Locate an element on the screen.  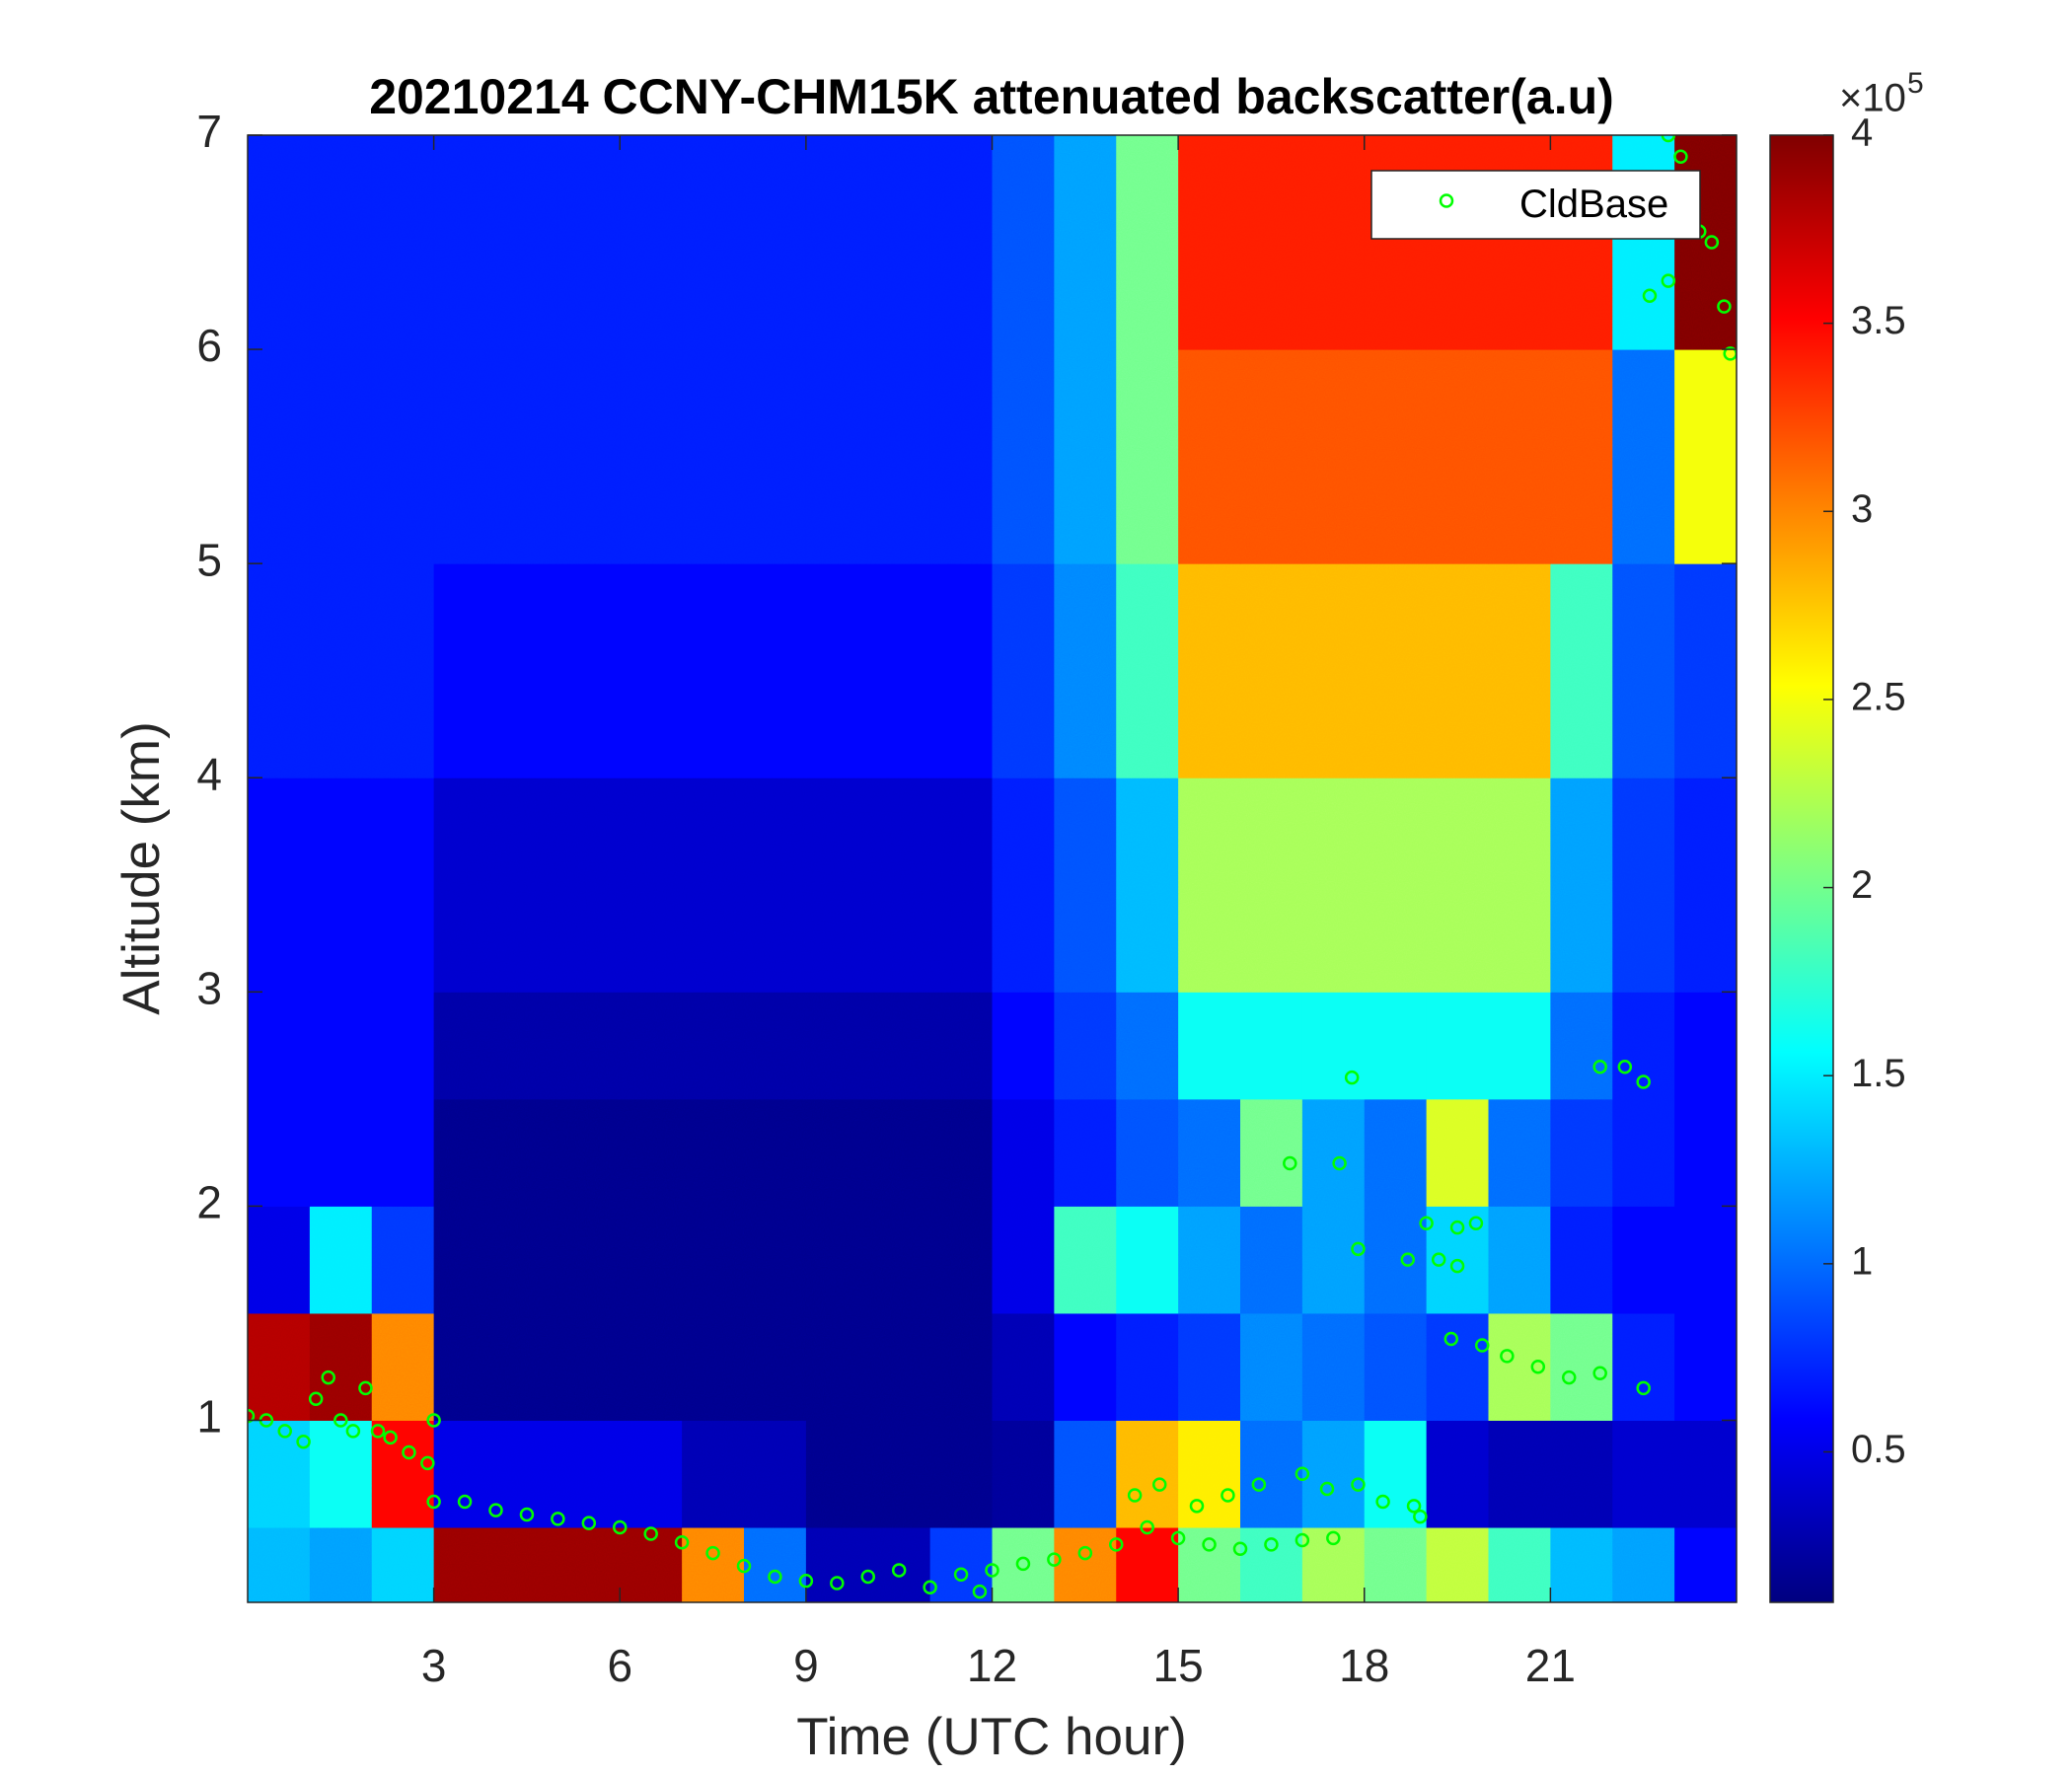
x-tick-label: 6 is located at coordinates (620, 1666).